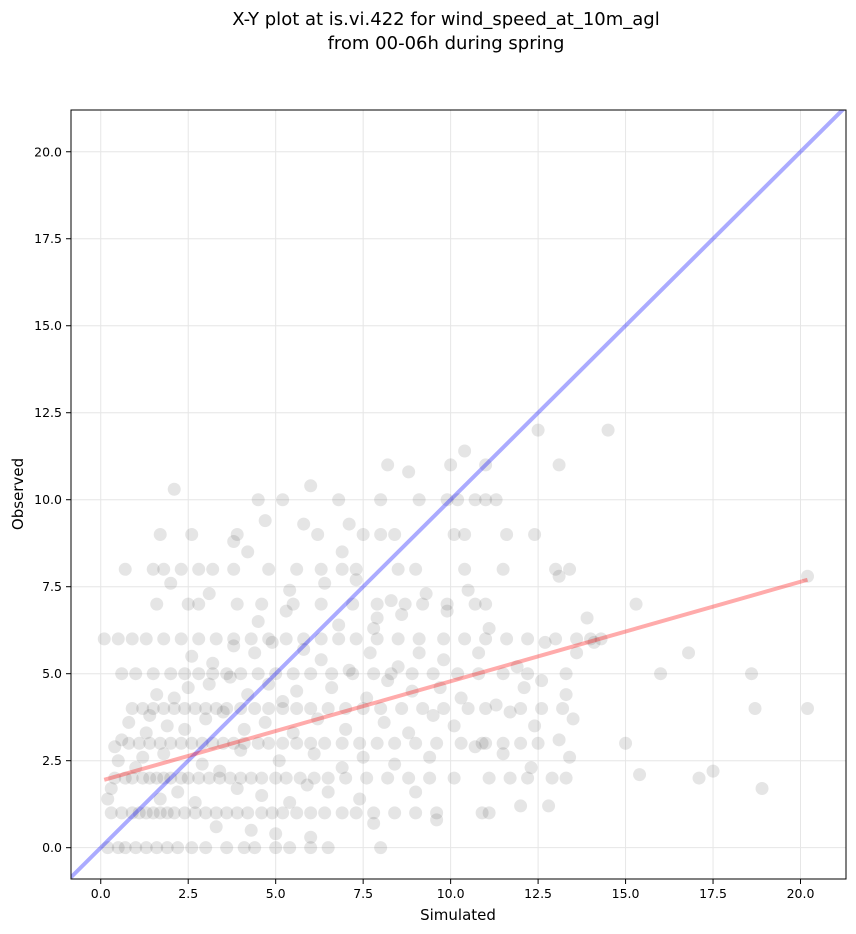 This screenshot has width=856, height=934. What do you see at coordinates (446, 43) in the screenshot?
I see `chart-title-line-2: from 00-06h during spring` at bounding box center [446, 43].